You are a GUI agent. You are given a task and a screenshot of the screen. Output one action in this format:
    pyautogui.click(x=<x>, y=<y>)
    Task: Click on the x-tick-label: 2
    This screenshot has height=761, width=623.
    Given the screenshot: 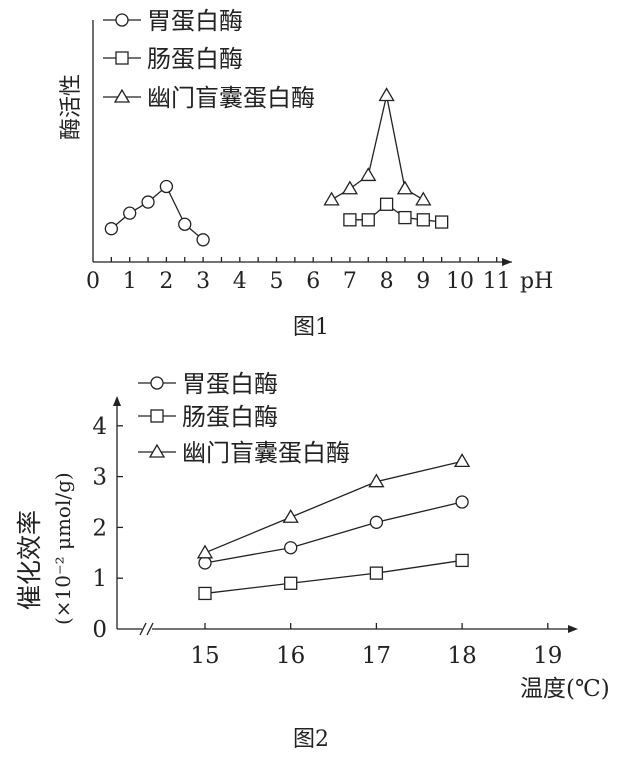 What is the action you would take?
    pyautogui.click(x=166, y=281)
    